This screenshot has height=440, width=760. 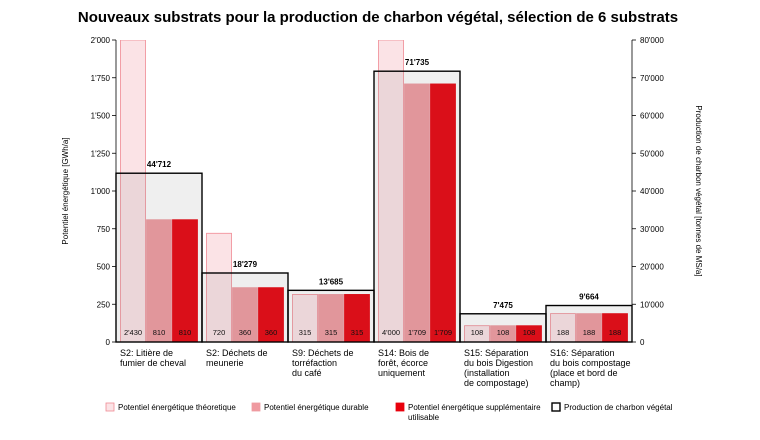 What do you see at coordinates (104, 229) in the screenshot?
I see `y-tick-label: 750` at bounding box center [104, 229].